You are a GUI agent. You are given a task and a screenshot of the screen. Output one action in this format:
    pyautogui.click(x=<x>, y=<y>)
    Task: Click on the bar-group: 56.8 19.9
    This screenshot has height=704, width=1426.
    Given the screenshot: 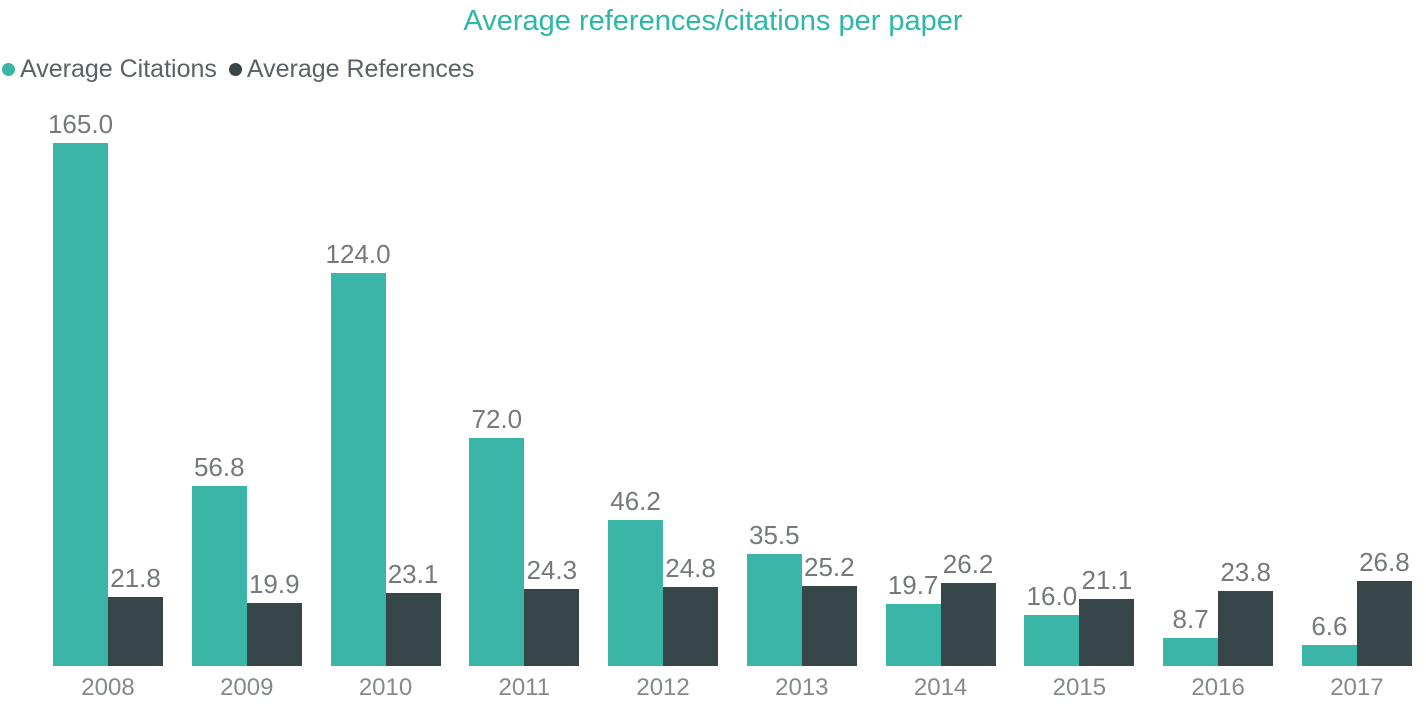 What is the action you would take?
    pyautogui.click(x=246, y=559)
    